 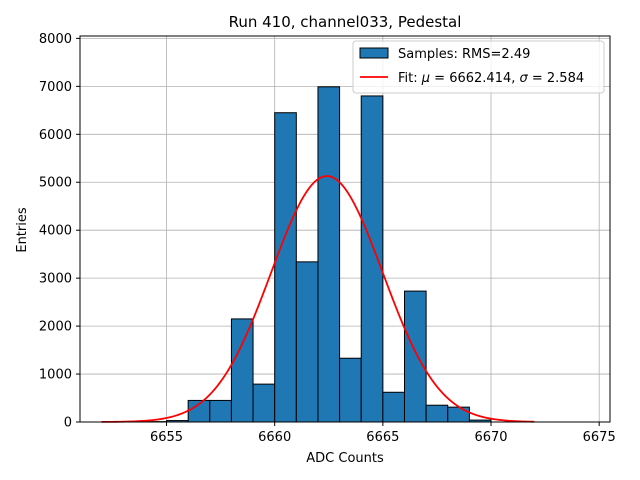 I want to click on y-tick-label: 4000, so click(x=55, y=231).